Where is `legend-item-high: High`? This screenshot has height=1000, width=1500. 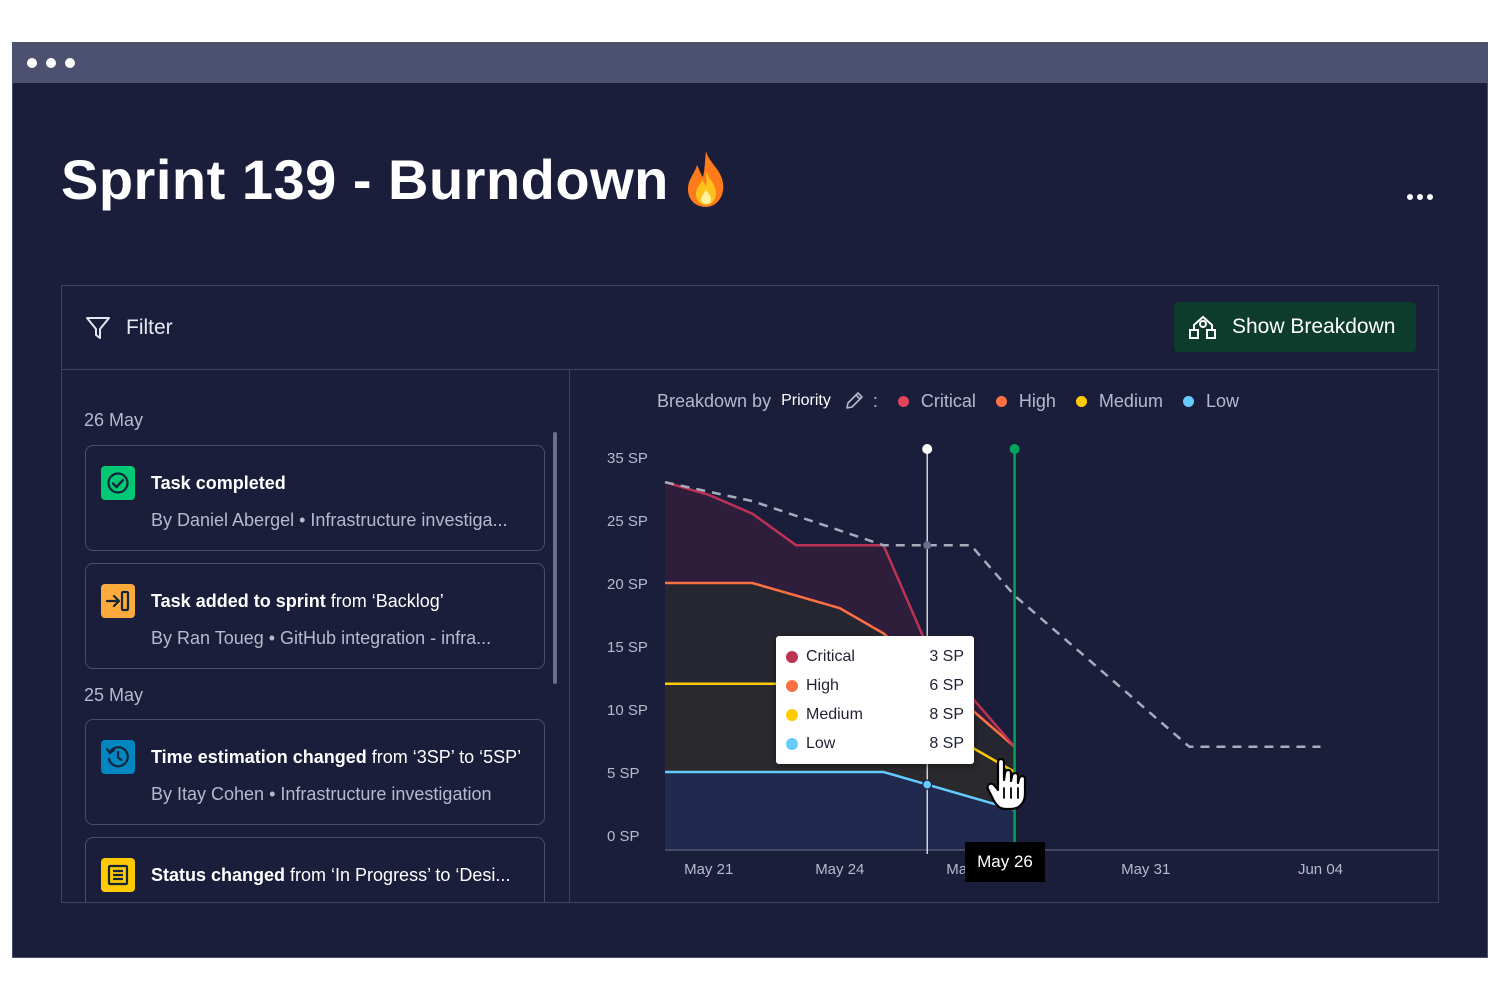
legend-item-high: High is located at coordinates (1025, 401).